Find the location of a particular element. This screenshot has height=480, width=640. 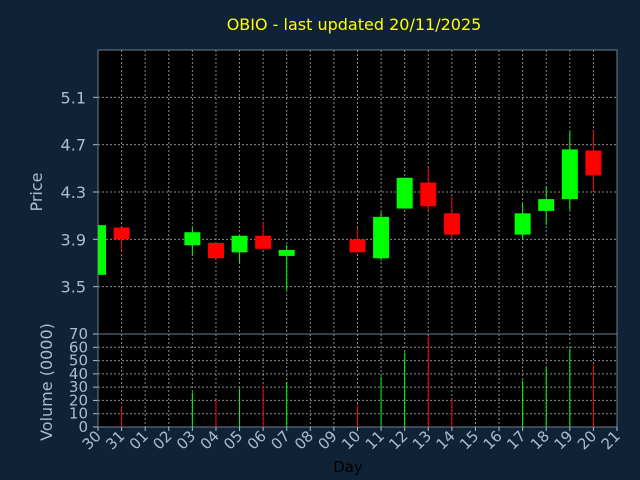

price-tick-label: 4.3 is located at coordinates (73, 192).